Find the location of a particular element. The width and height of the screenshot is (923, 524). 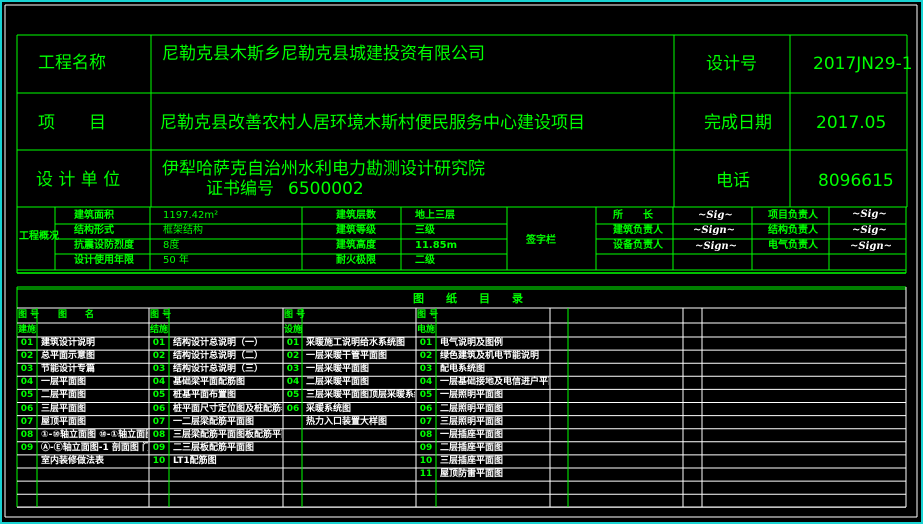

drawing-name: 桩基平面布置图 is located at coordinates (205, 395).